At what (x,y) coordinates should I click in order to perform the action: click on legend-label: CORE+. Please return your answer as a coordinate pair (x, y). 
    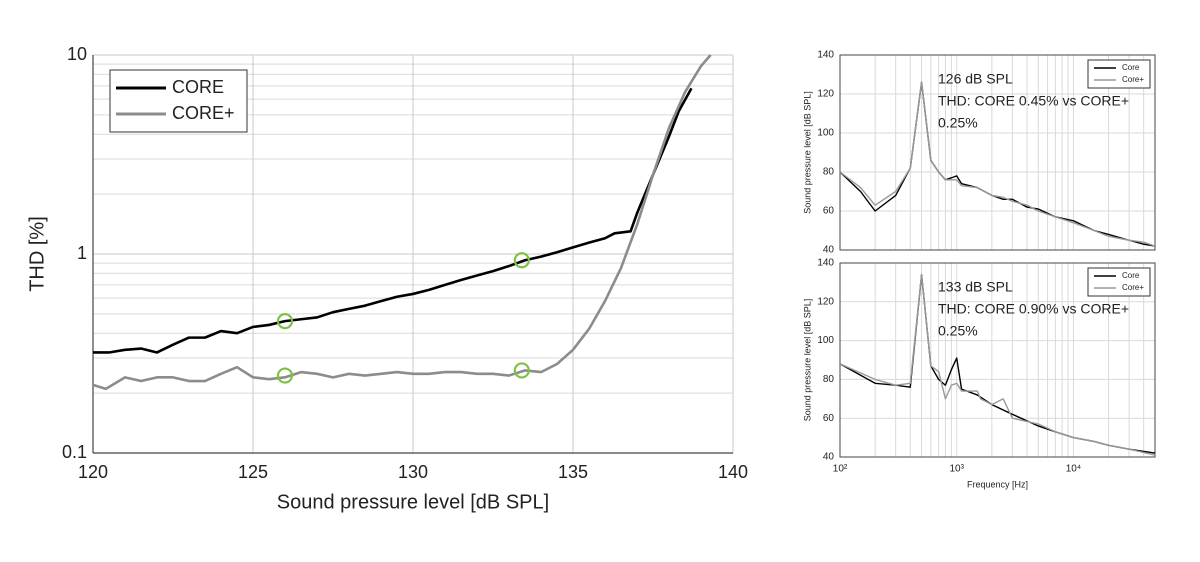
    Looking at the image, I should click on (203, 113).